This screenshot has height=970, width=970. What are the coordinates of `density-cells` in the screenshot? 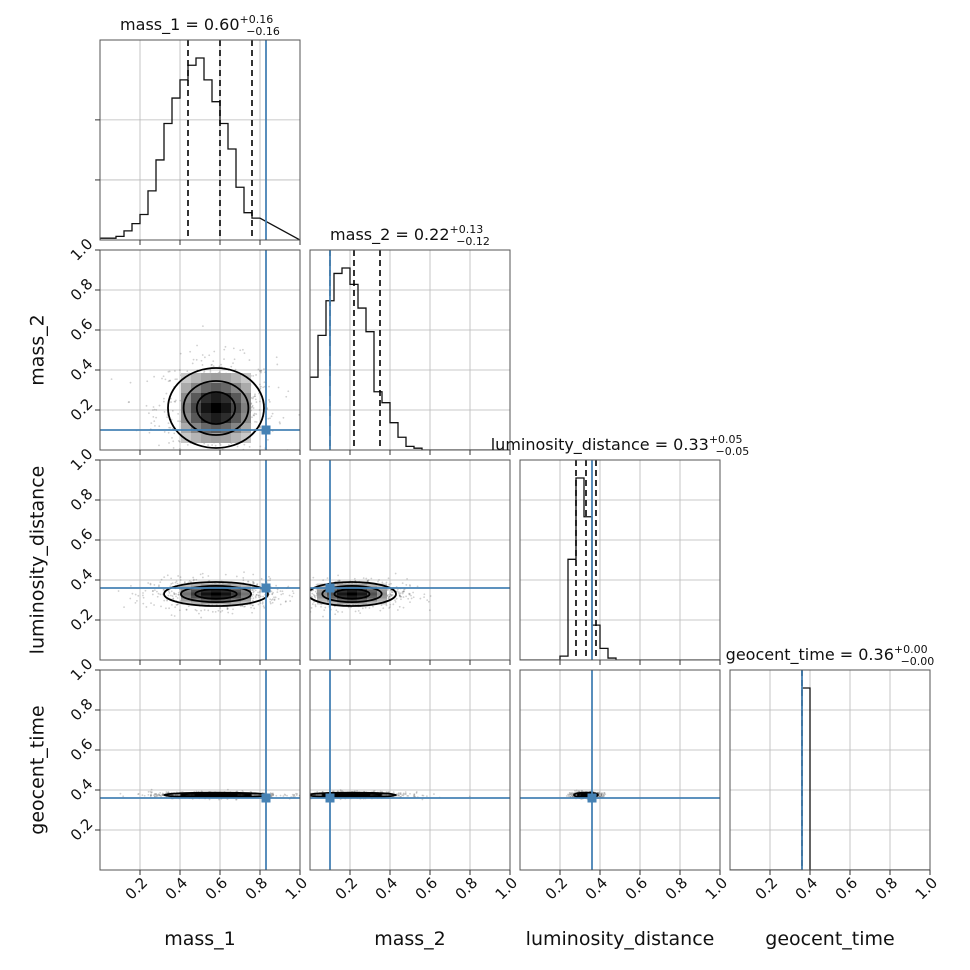 It's located at (216, 408).